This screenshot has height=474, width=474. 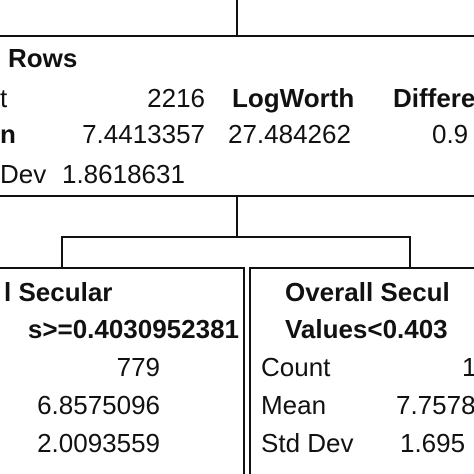 What do you see at coordinates (176, 98) in the screenshot?
I see `stat-value: 2216` at bounding box center [176, 98].